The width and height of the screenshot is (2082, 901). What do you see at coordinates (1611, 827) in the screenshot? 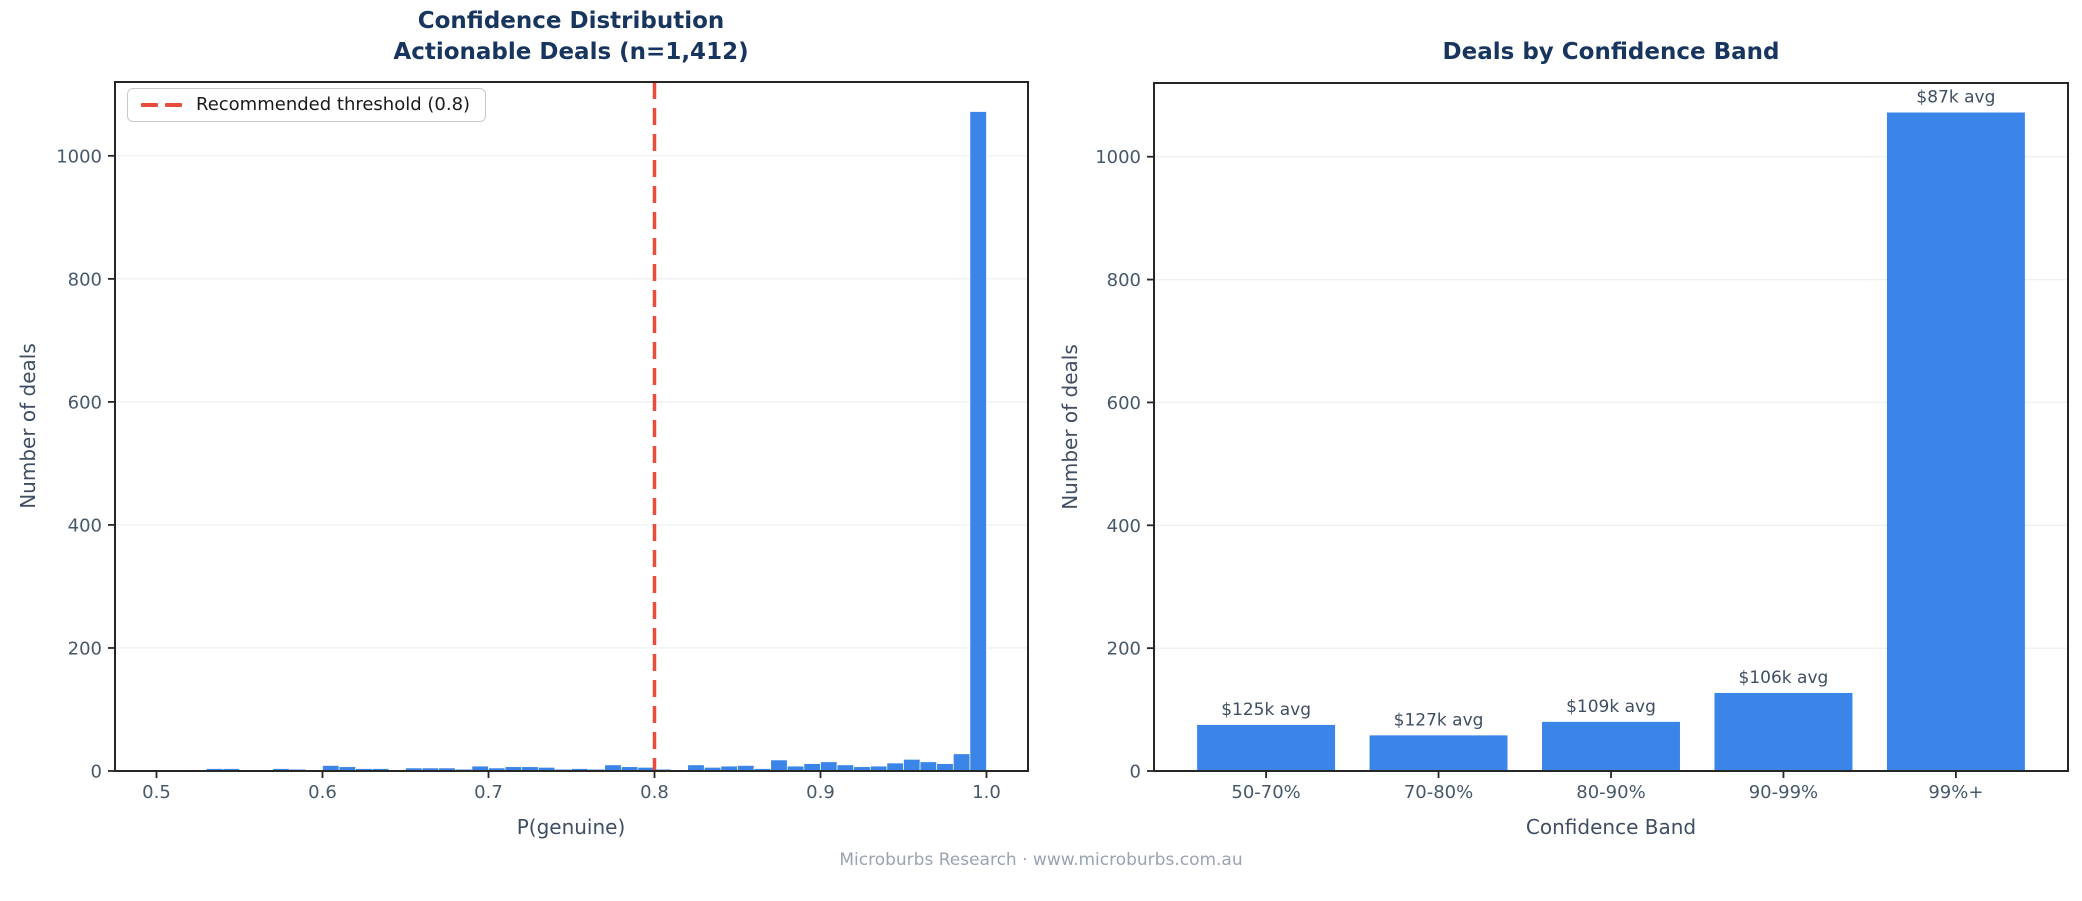
I see `right-x-axis-label: Confidence Band` at bounding box center [1611, 827].